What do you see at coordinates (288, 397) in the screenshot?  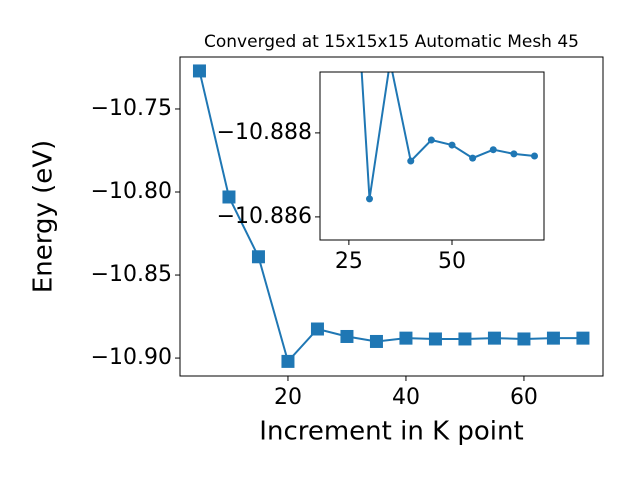 I see `x-tick-label: 20` at bounding box center [288, 397].